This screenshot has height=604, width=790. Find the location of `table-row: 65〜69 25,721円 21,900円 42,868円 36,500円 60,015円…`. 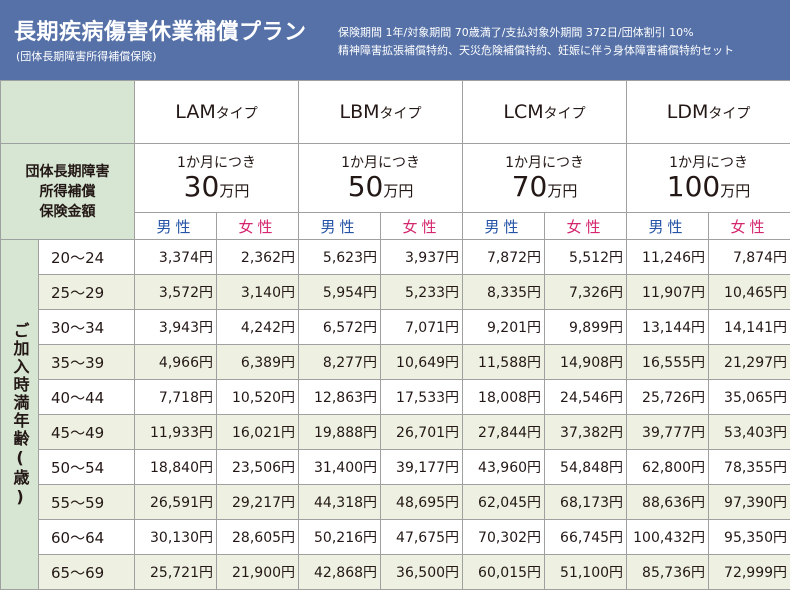

table-row: 65〜69 25,721円 21,900円 42,868円 36,500円 60,015円… is located at coordinates (395, 572).